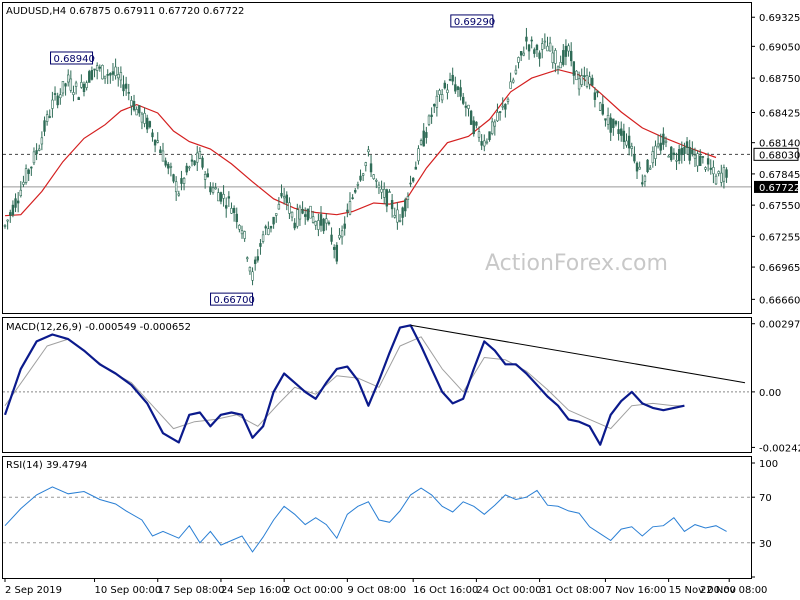 This screenshot has height=600, width=800. I want to click on price-callout-label: 0.68940, so click(74, 59).